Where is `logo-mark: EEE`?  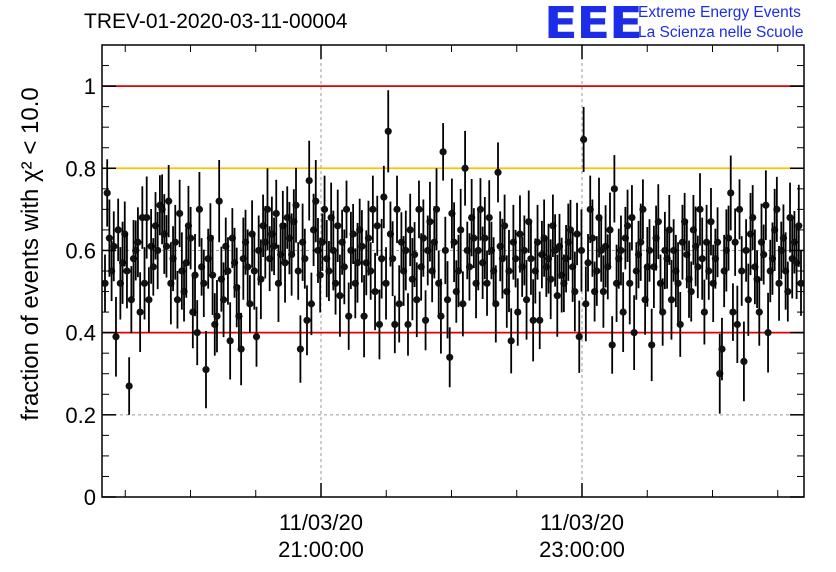 logo-mark: EEE is located at coordinates (593, 24).